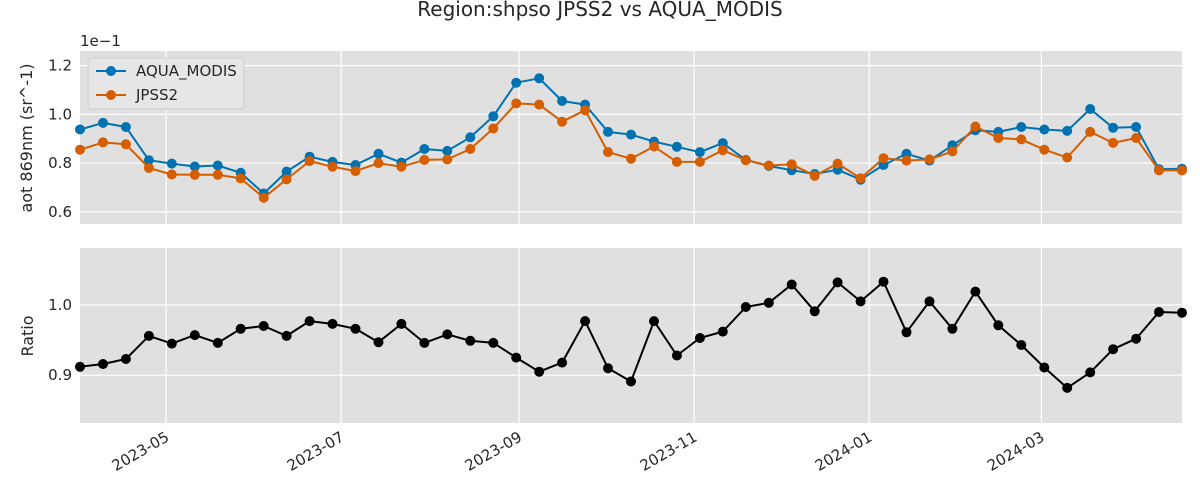 The height and width of the screenshot is (500, 1200). I want to click on bottom-y-ticks: 0.9 1.0, so click(60, 340).